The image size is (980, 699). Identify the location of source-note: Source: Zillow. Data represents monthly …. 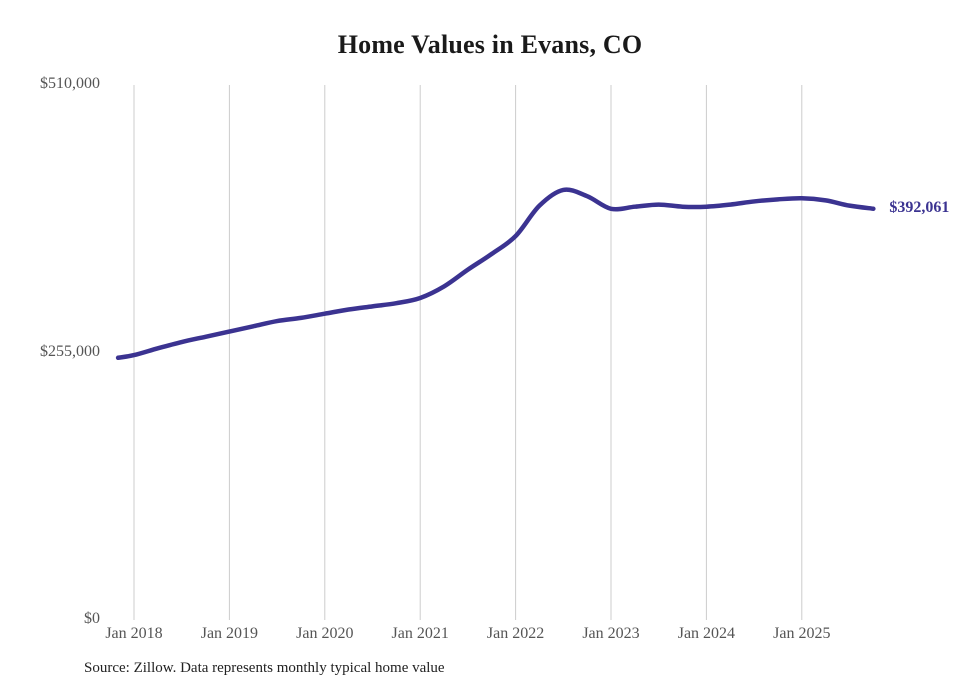
(264, 668).